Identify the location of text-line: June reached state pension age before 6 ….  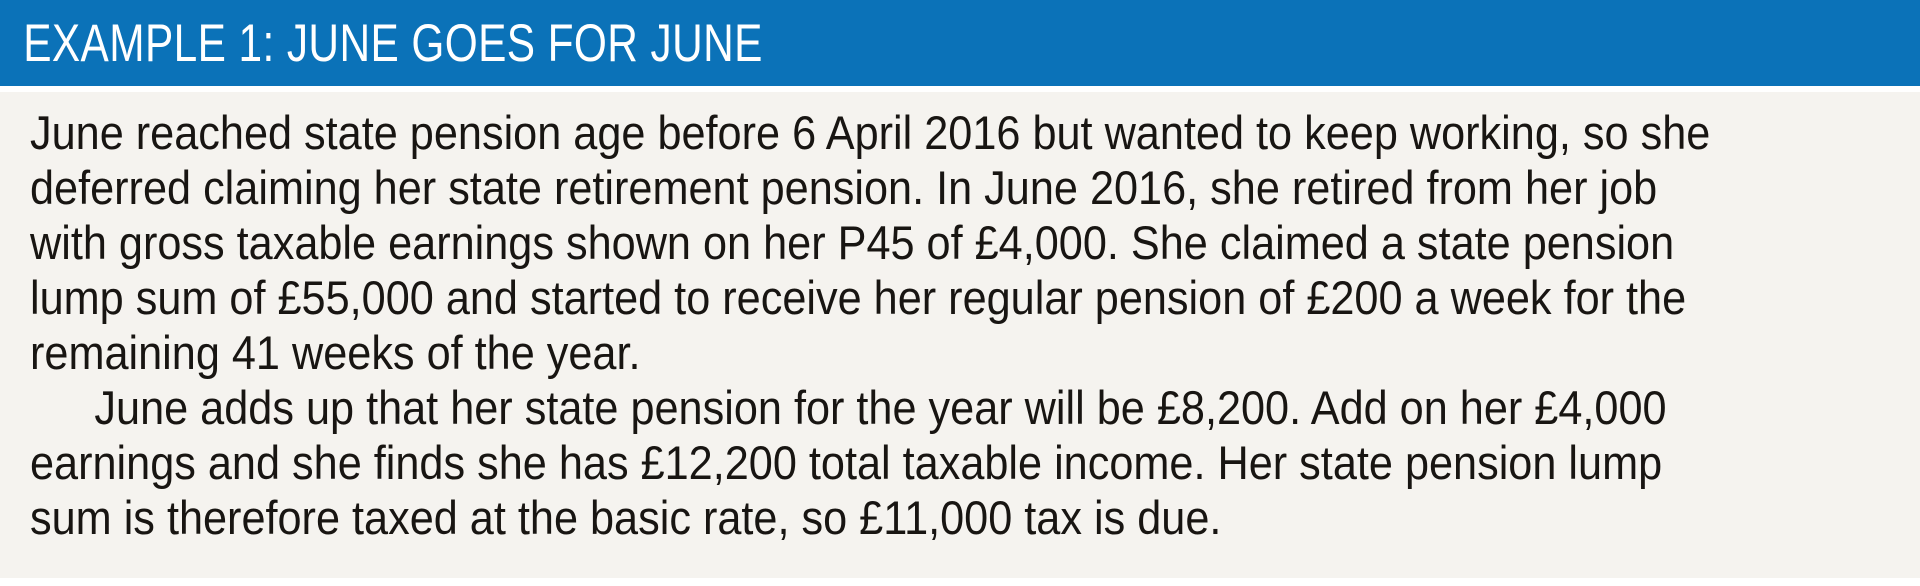
(870, 132).